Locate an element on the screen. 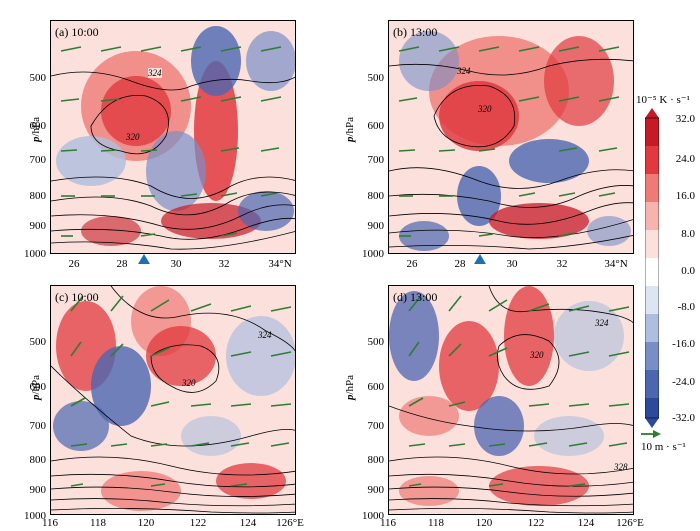 This screenshot has width=700, height=531. colorbar-tick: -16.0 is located at coordinates (683, 344).